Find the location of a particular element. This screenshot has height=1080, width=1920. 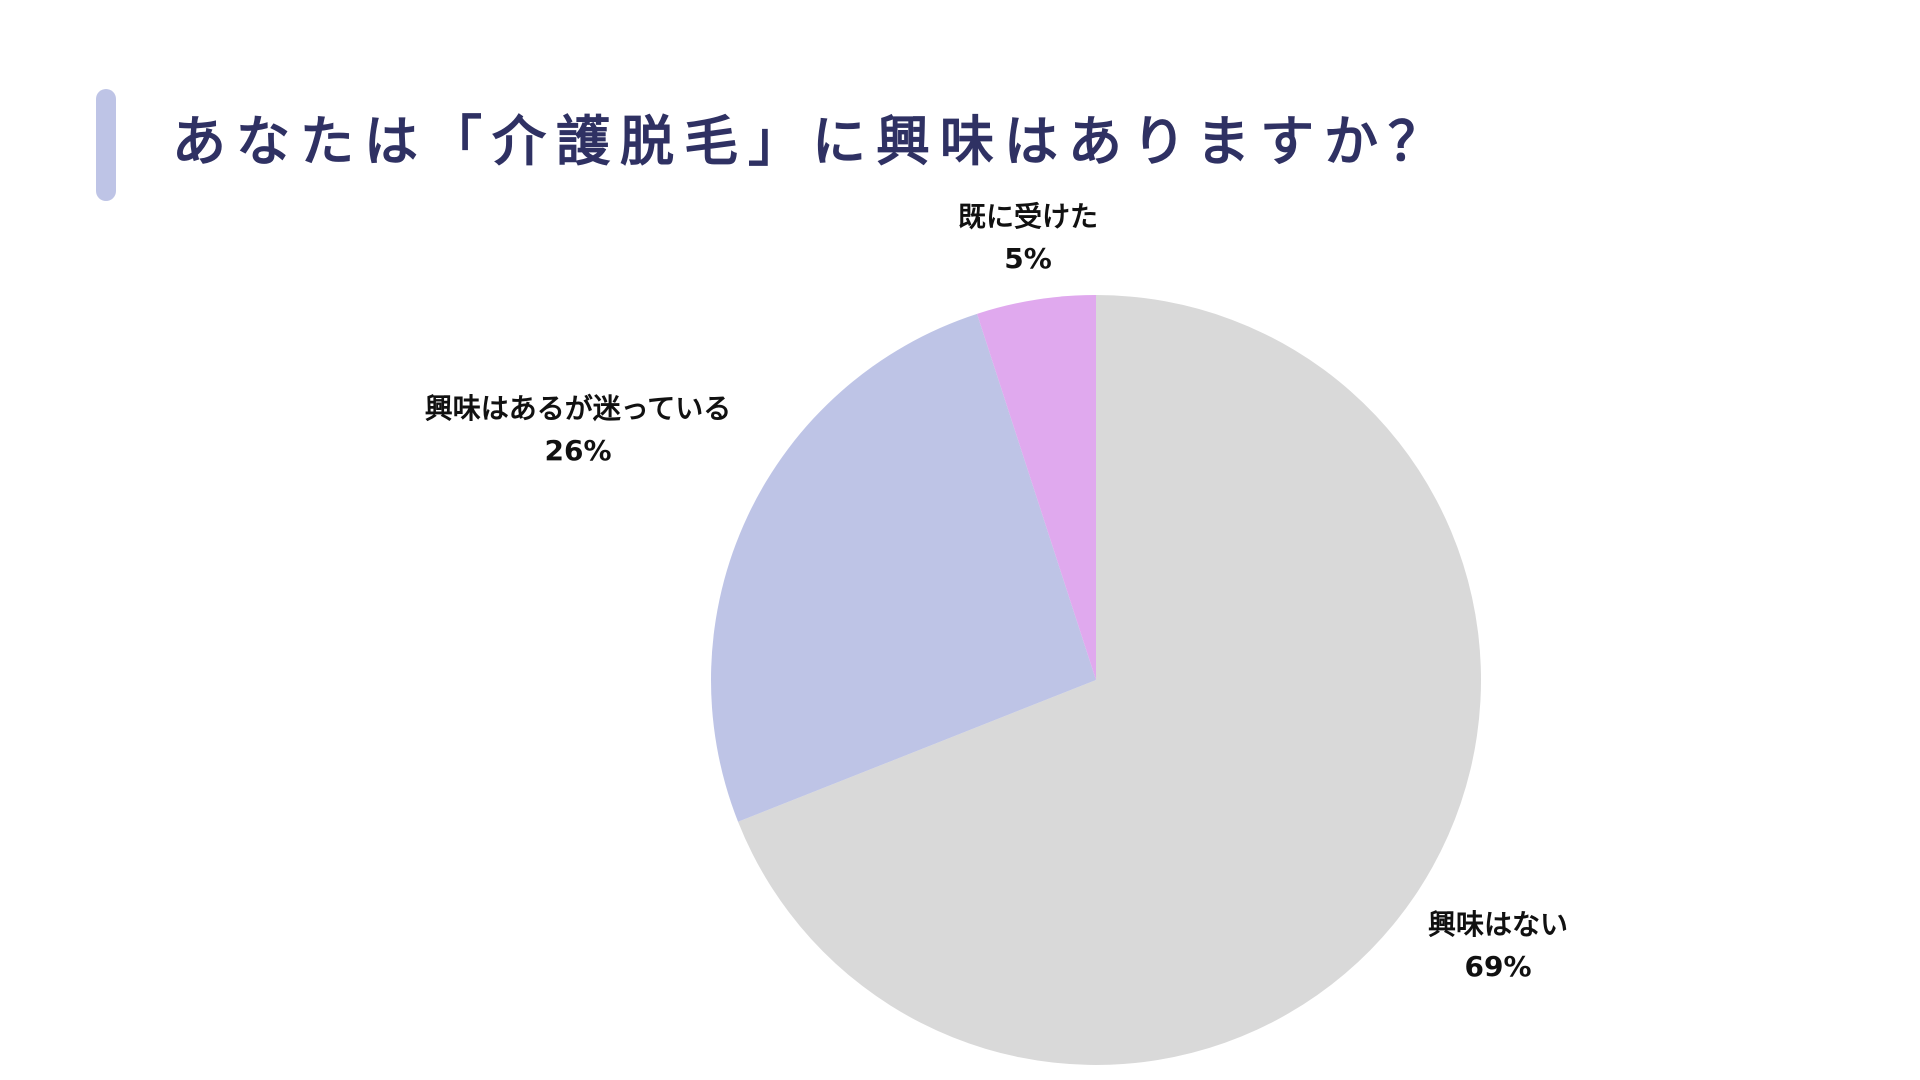

slice-value-label-1: 69% is located at coordinates (1497, 966).